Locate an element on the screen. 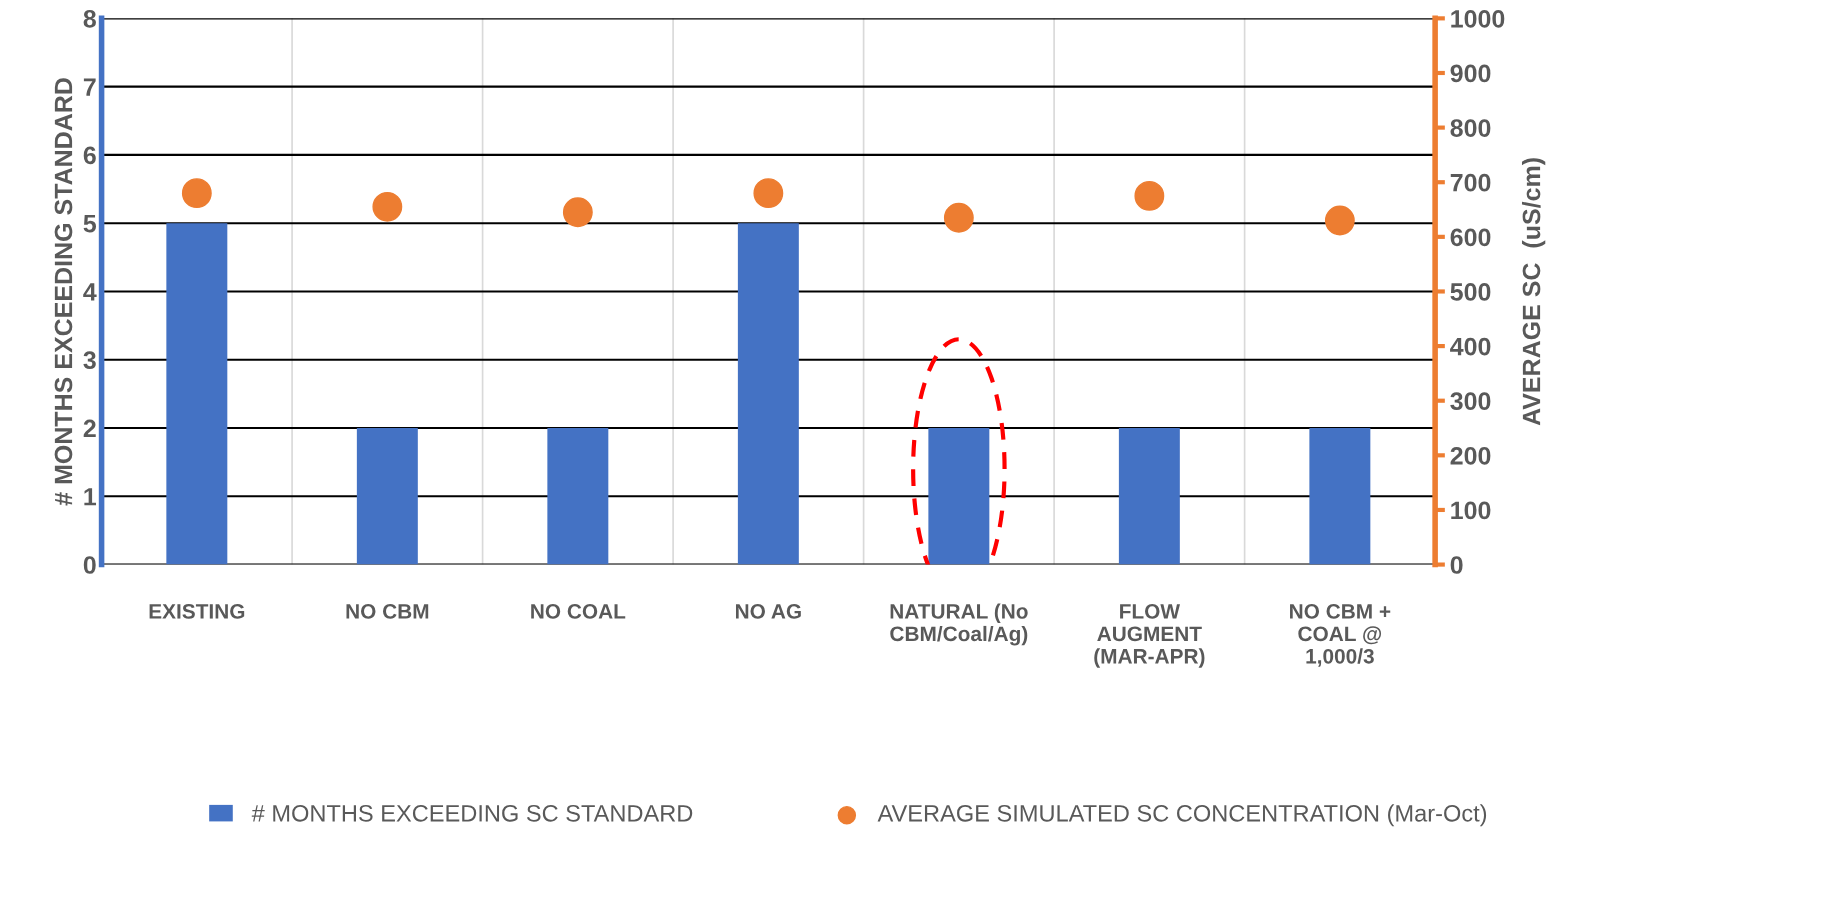  y-tick-label: 1 is located at coordinates (90, 497).